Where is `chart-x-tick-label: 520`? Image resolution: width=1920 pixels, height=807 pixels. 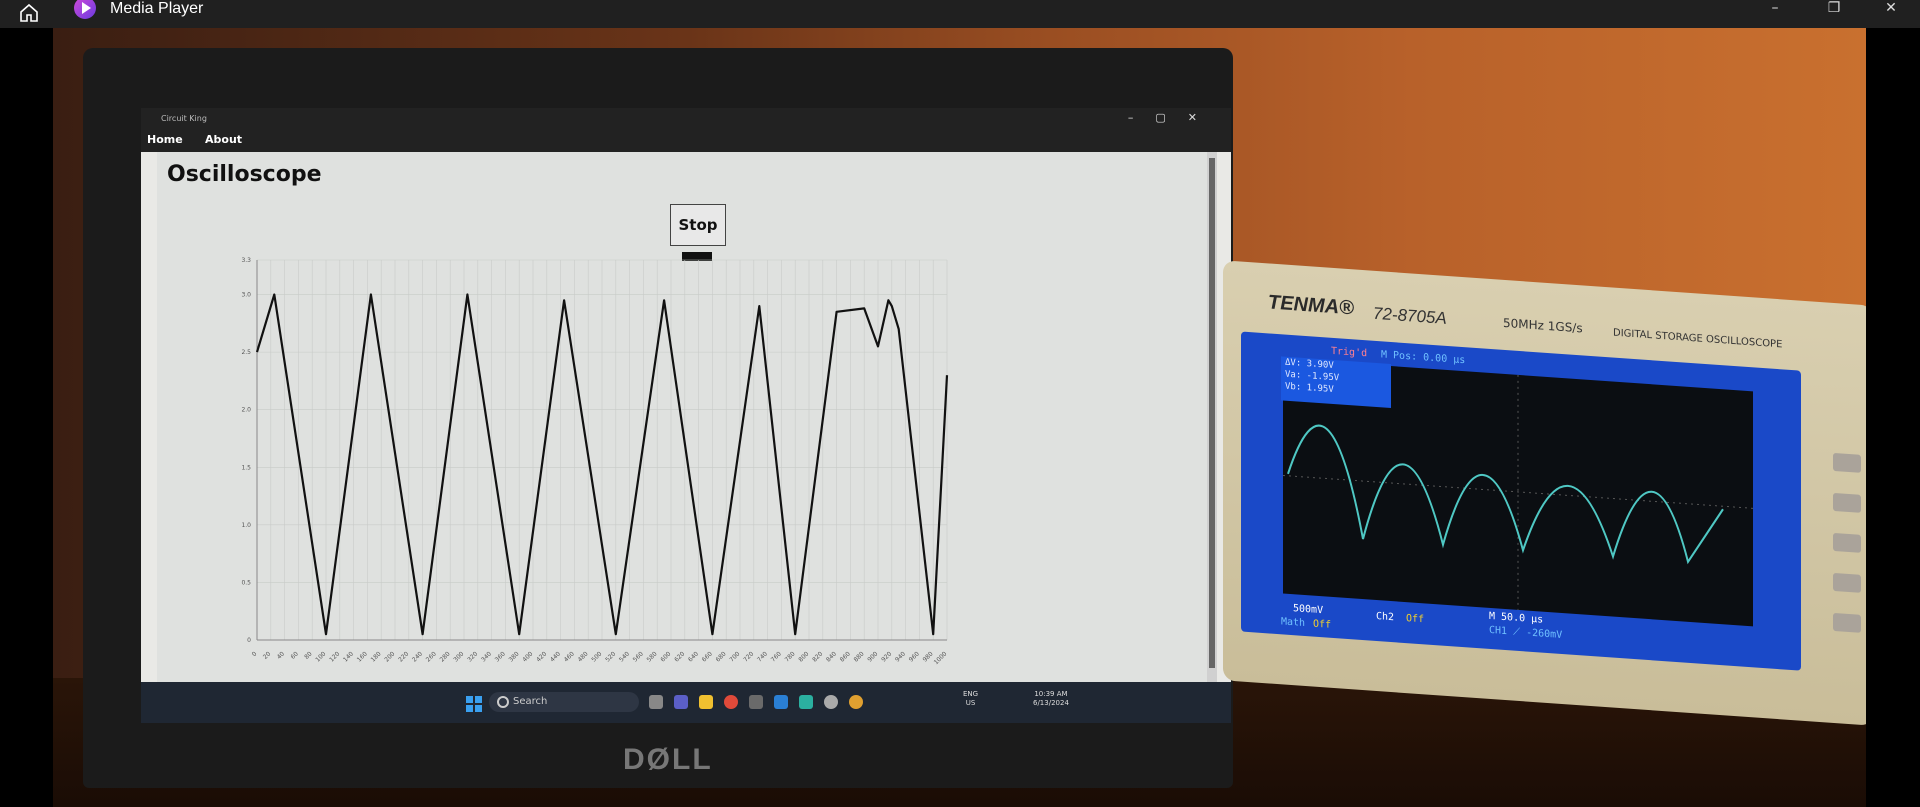 chart-x-tick-label: 520 is located at coordinates (610, 656).